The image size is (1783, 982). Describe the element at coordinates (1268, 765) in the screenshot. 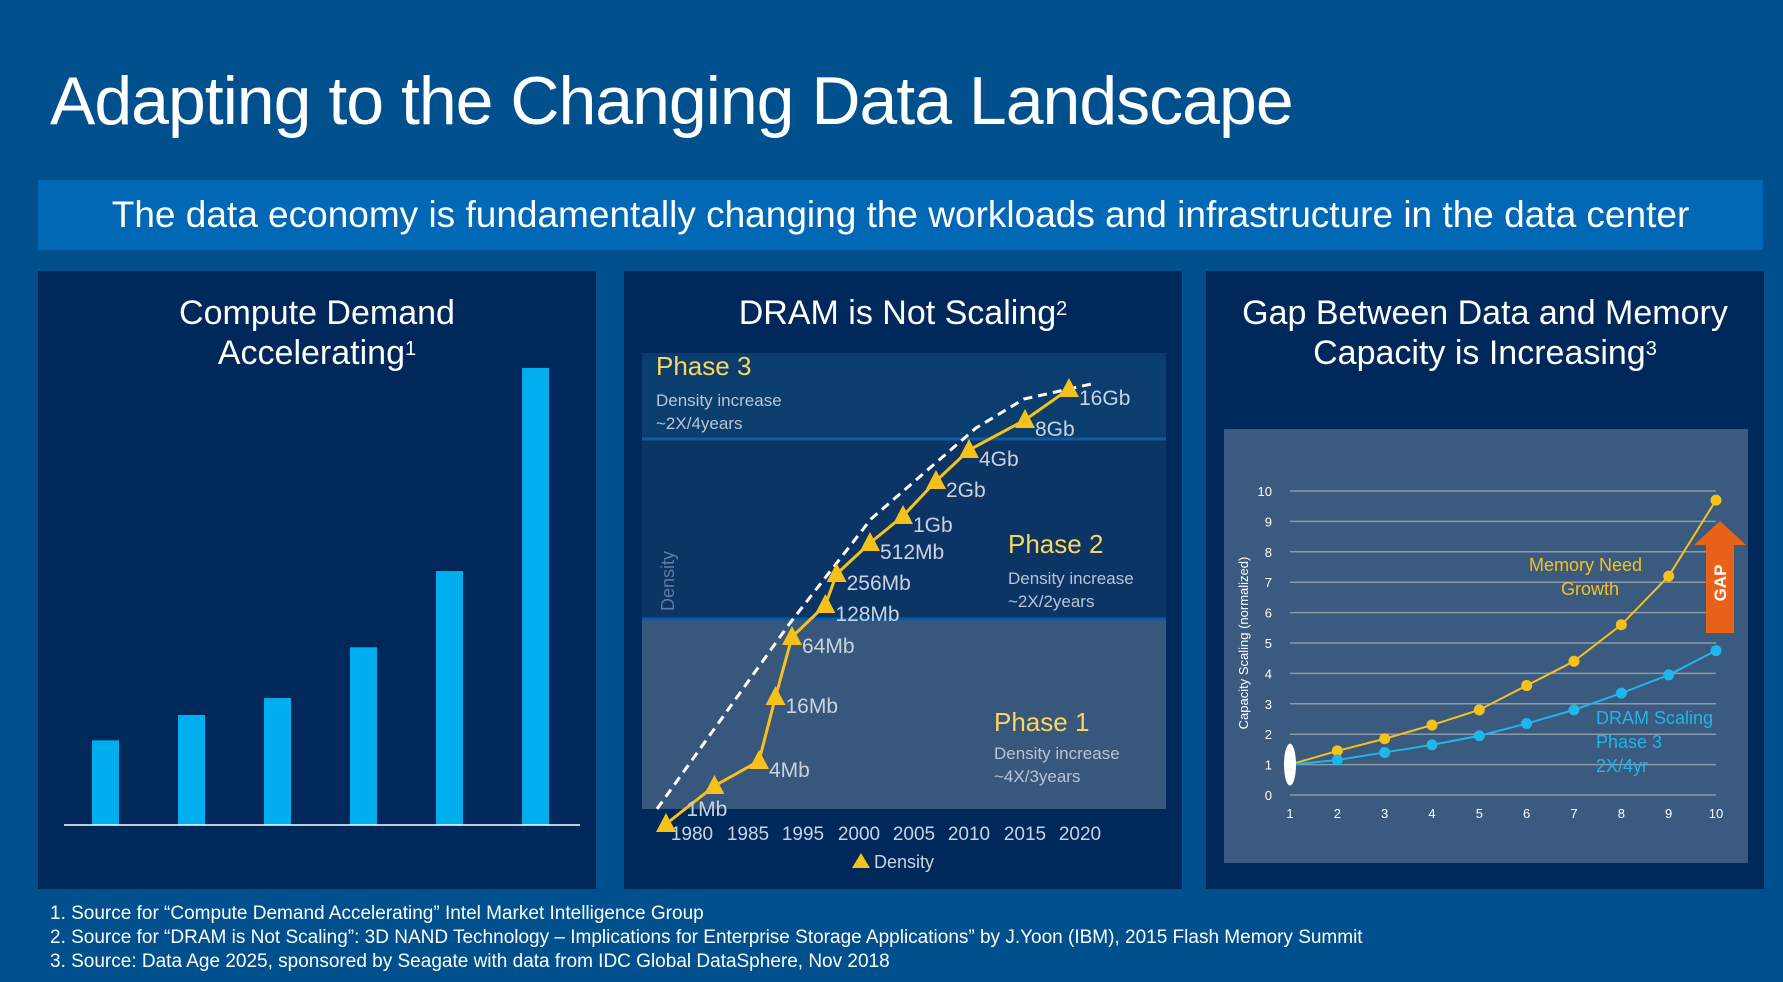

I see `y-tick-label: 1` at that location.